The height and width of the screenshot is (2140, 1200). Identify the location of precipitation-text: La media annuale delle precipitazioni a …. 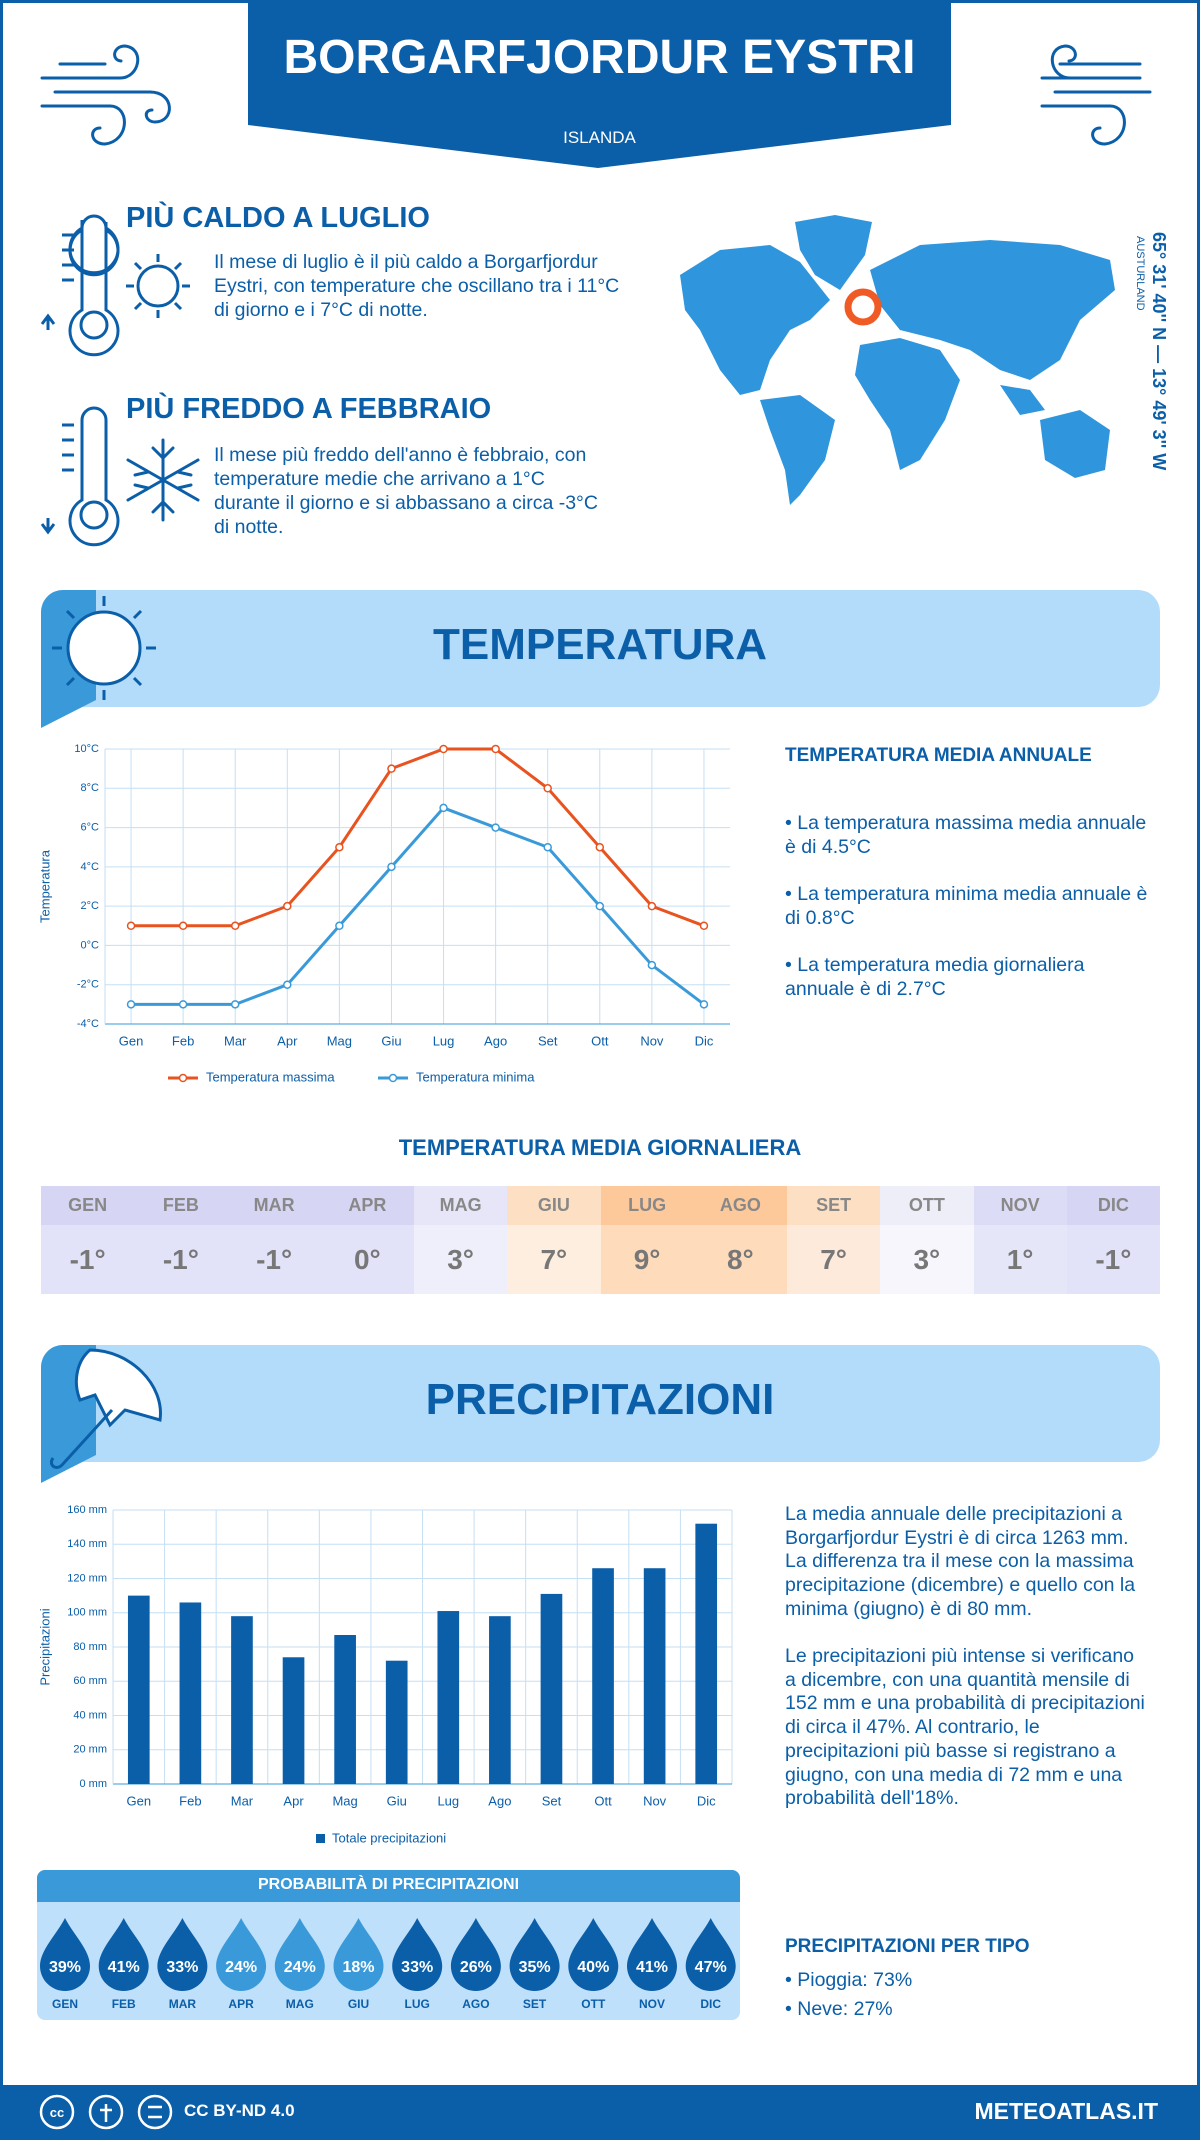
(960, 1561).